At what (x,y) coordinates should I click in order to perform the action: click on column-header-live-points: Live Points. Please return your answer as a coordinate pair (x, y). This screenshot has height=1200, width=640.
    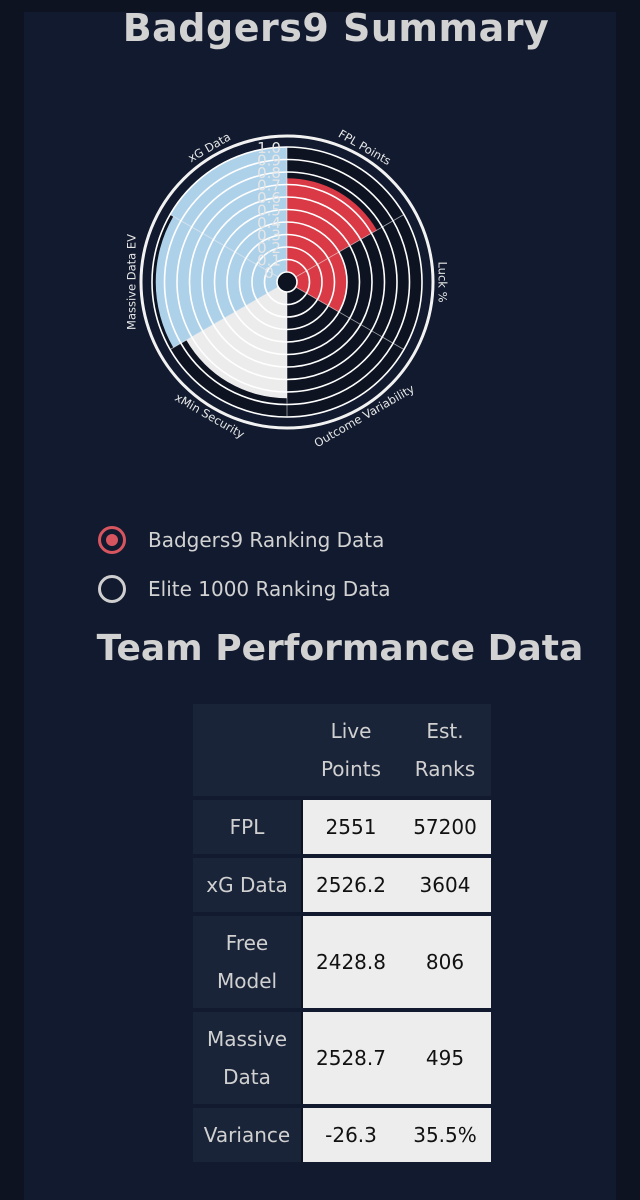
    Looking at the image, I should click on (351, 750).